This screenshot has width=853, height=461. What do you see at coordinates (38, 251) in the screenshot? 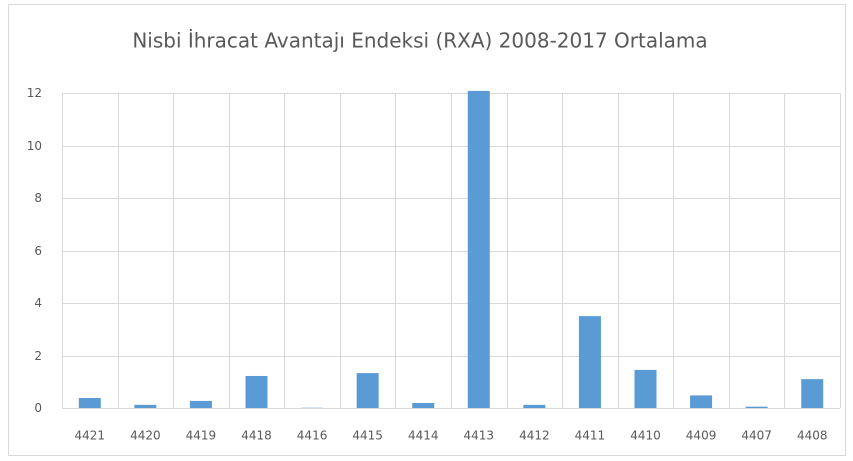
I see `y-tick-label: 6` at bounding box center [38, 251].